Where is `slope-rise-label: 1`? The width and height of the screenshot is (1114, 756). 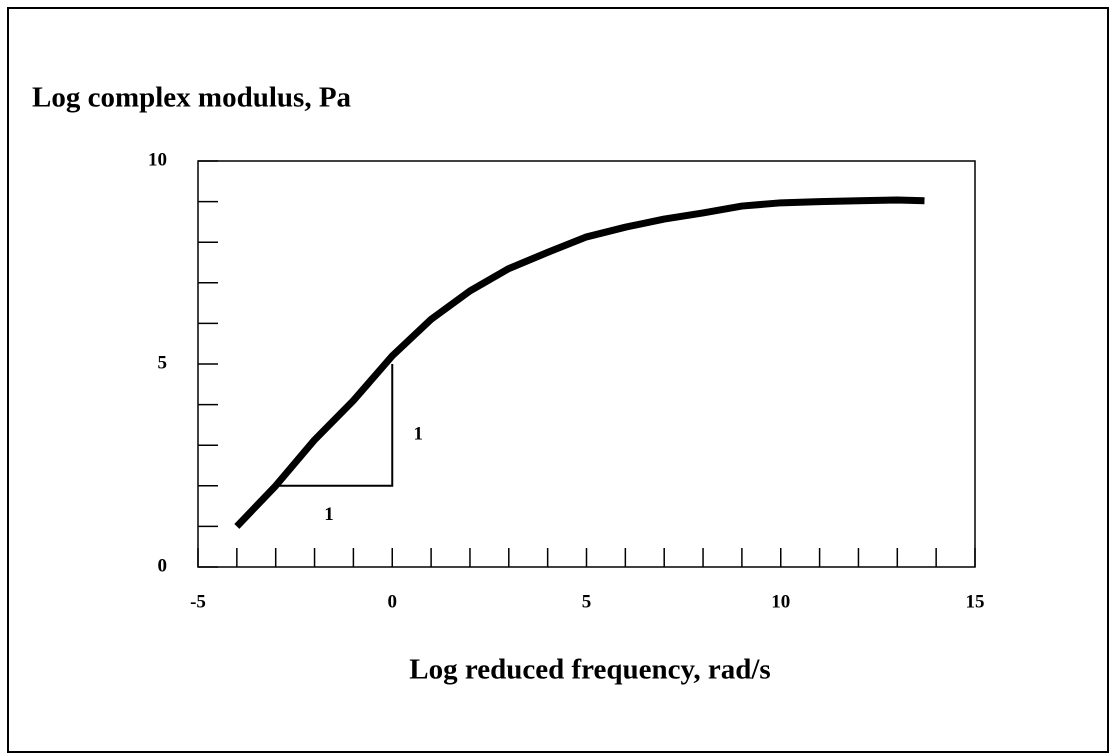 slope-rise-label: 1 is located at coordinates (419, 433).